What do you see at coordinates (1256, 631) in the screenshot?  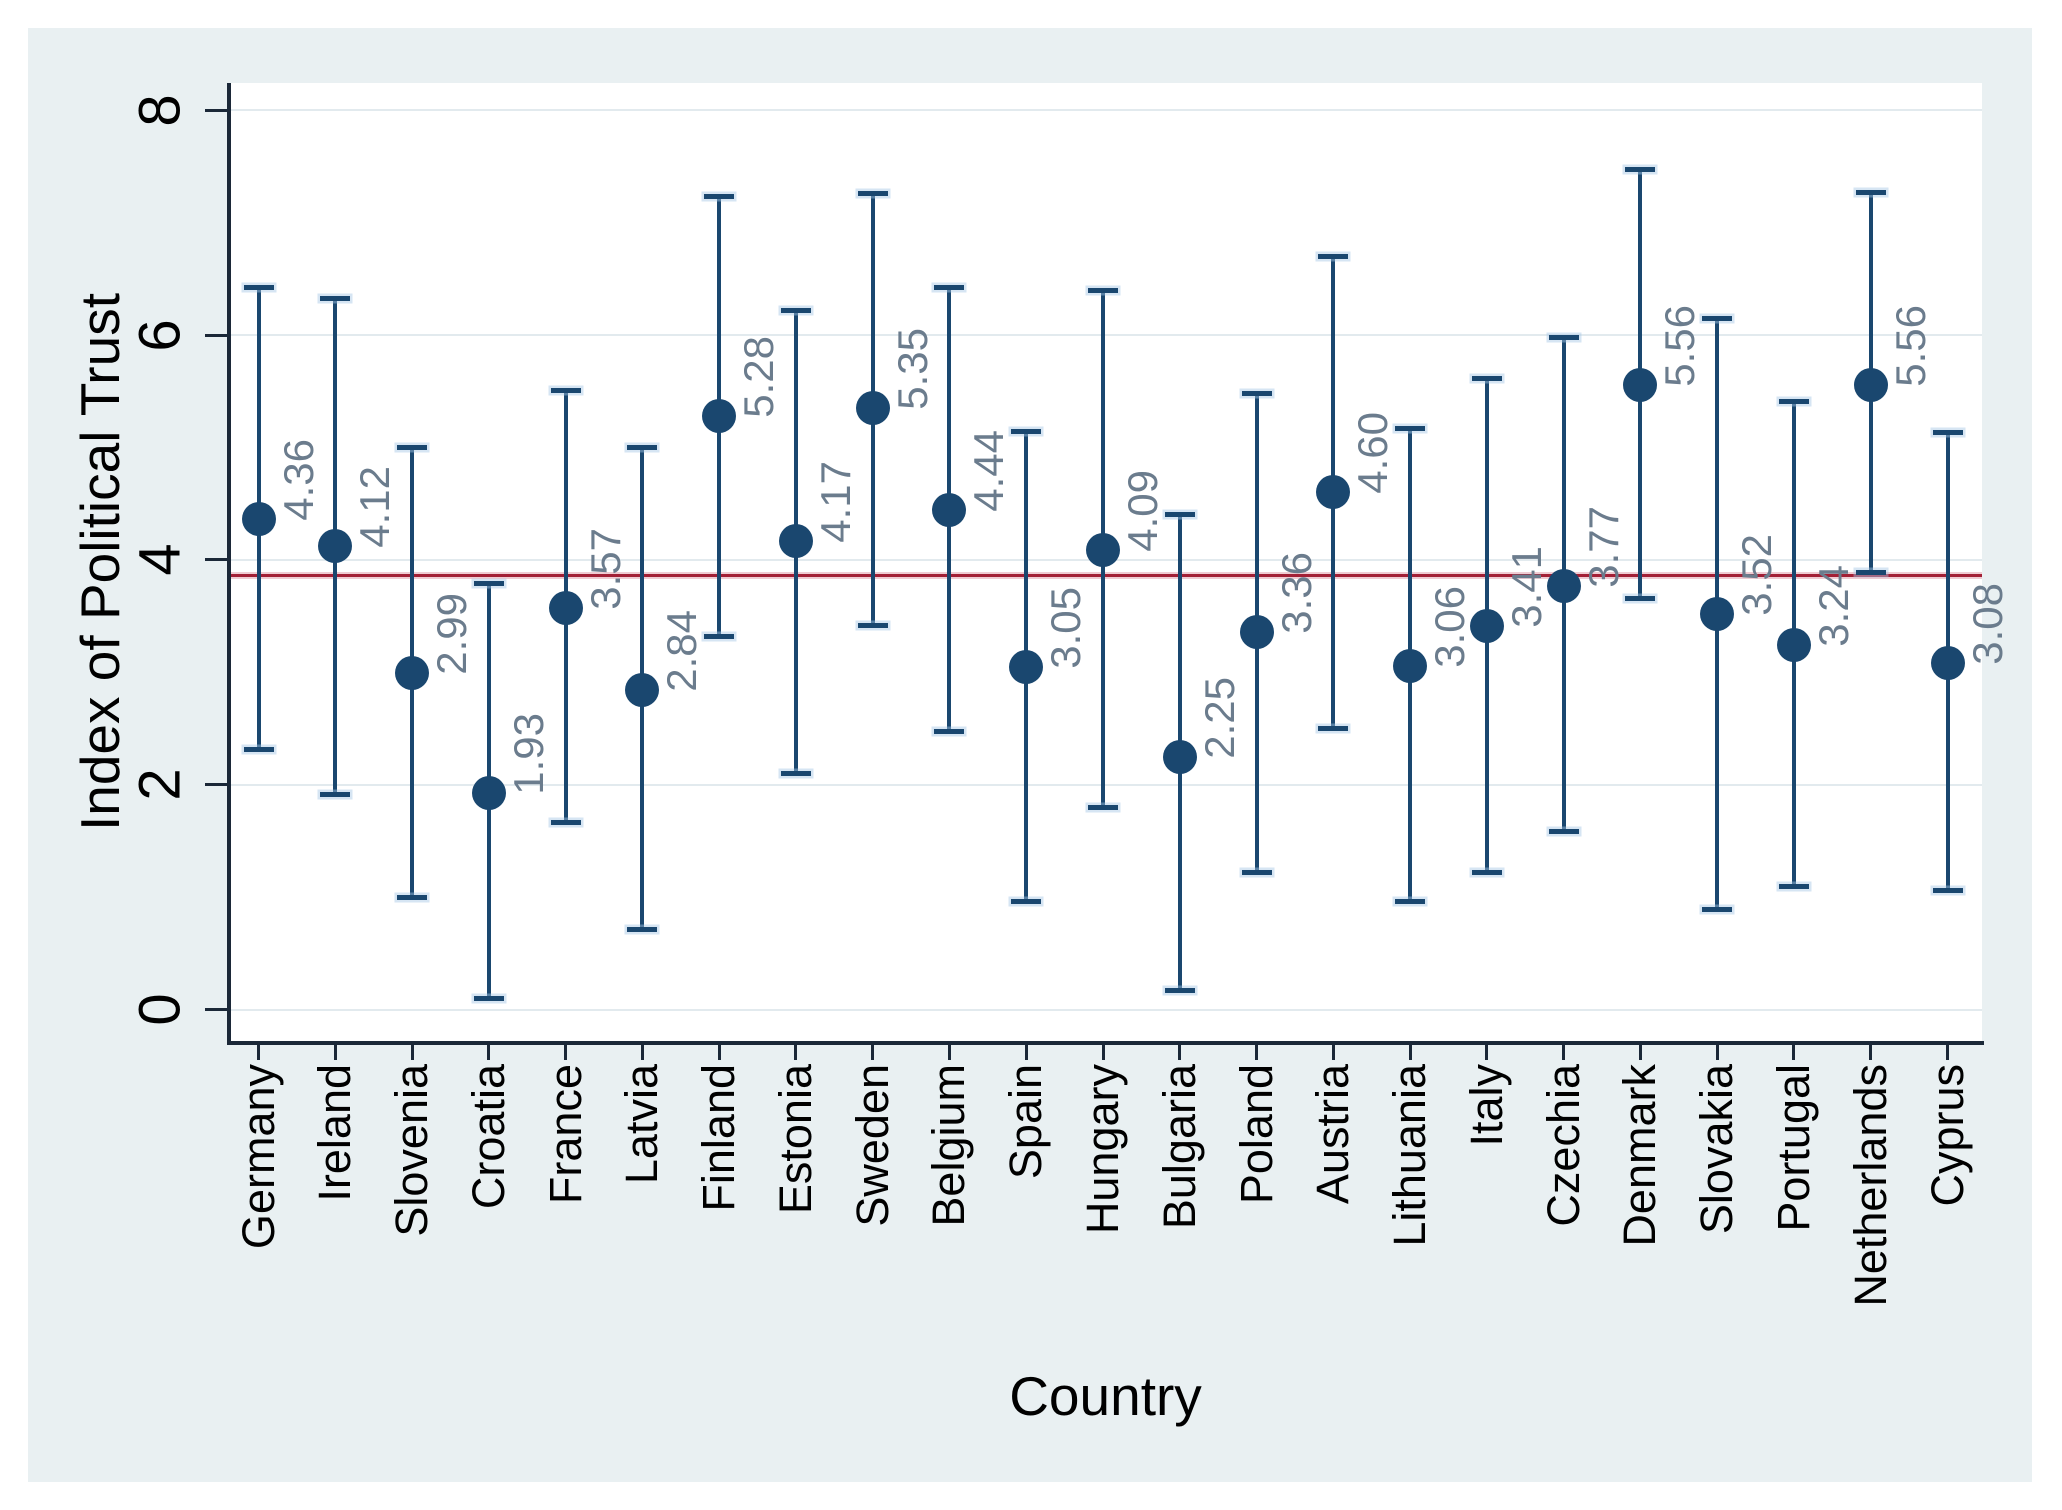 I see `data-point-dot-Poland` at bounding box center [1256, 631].